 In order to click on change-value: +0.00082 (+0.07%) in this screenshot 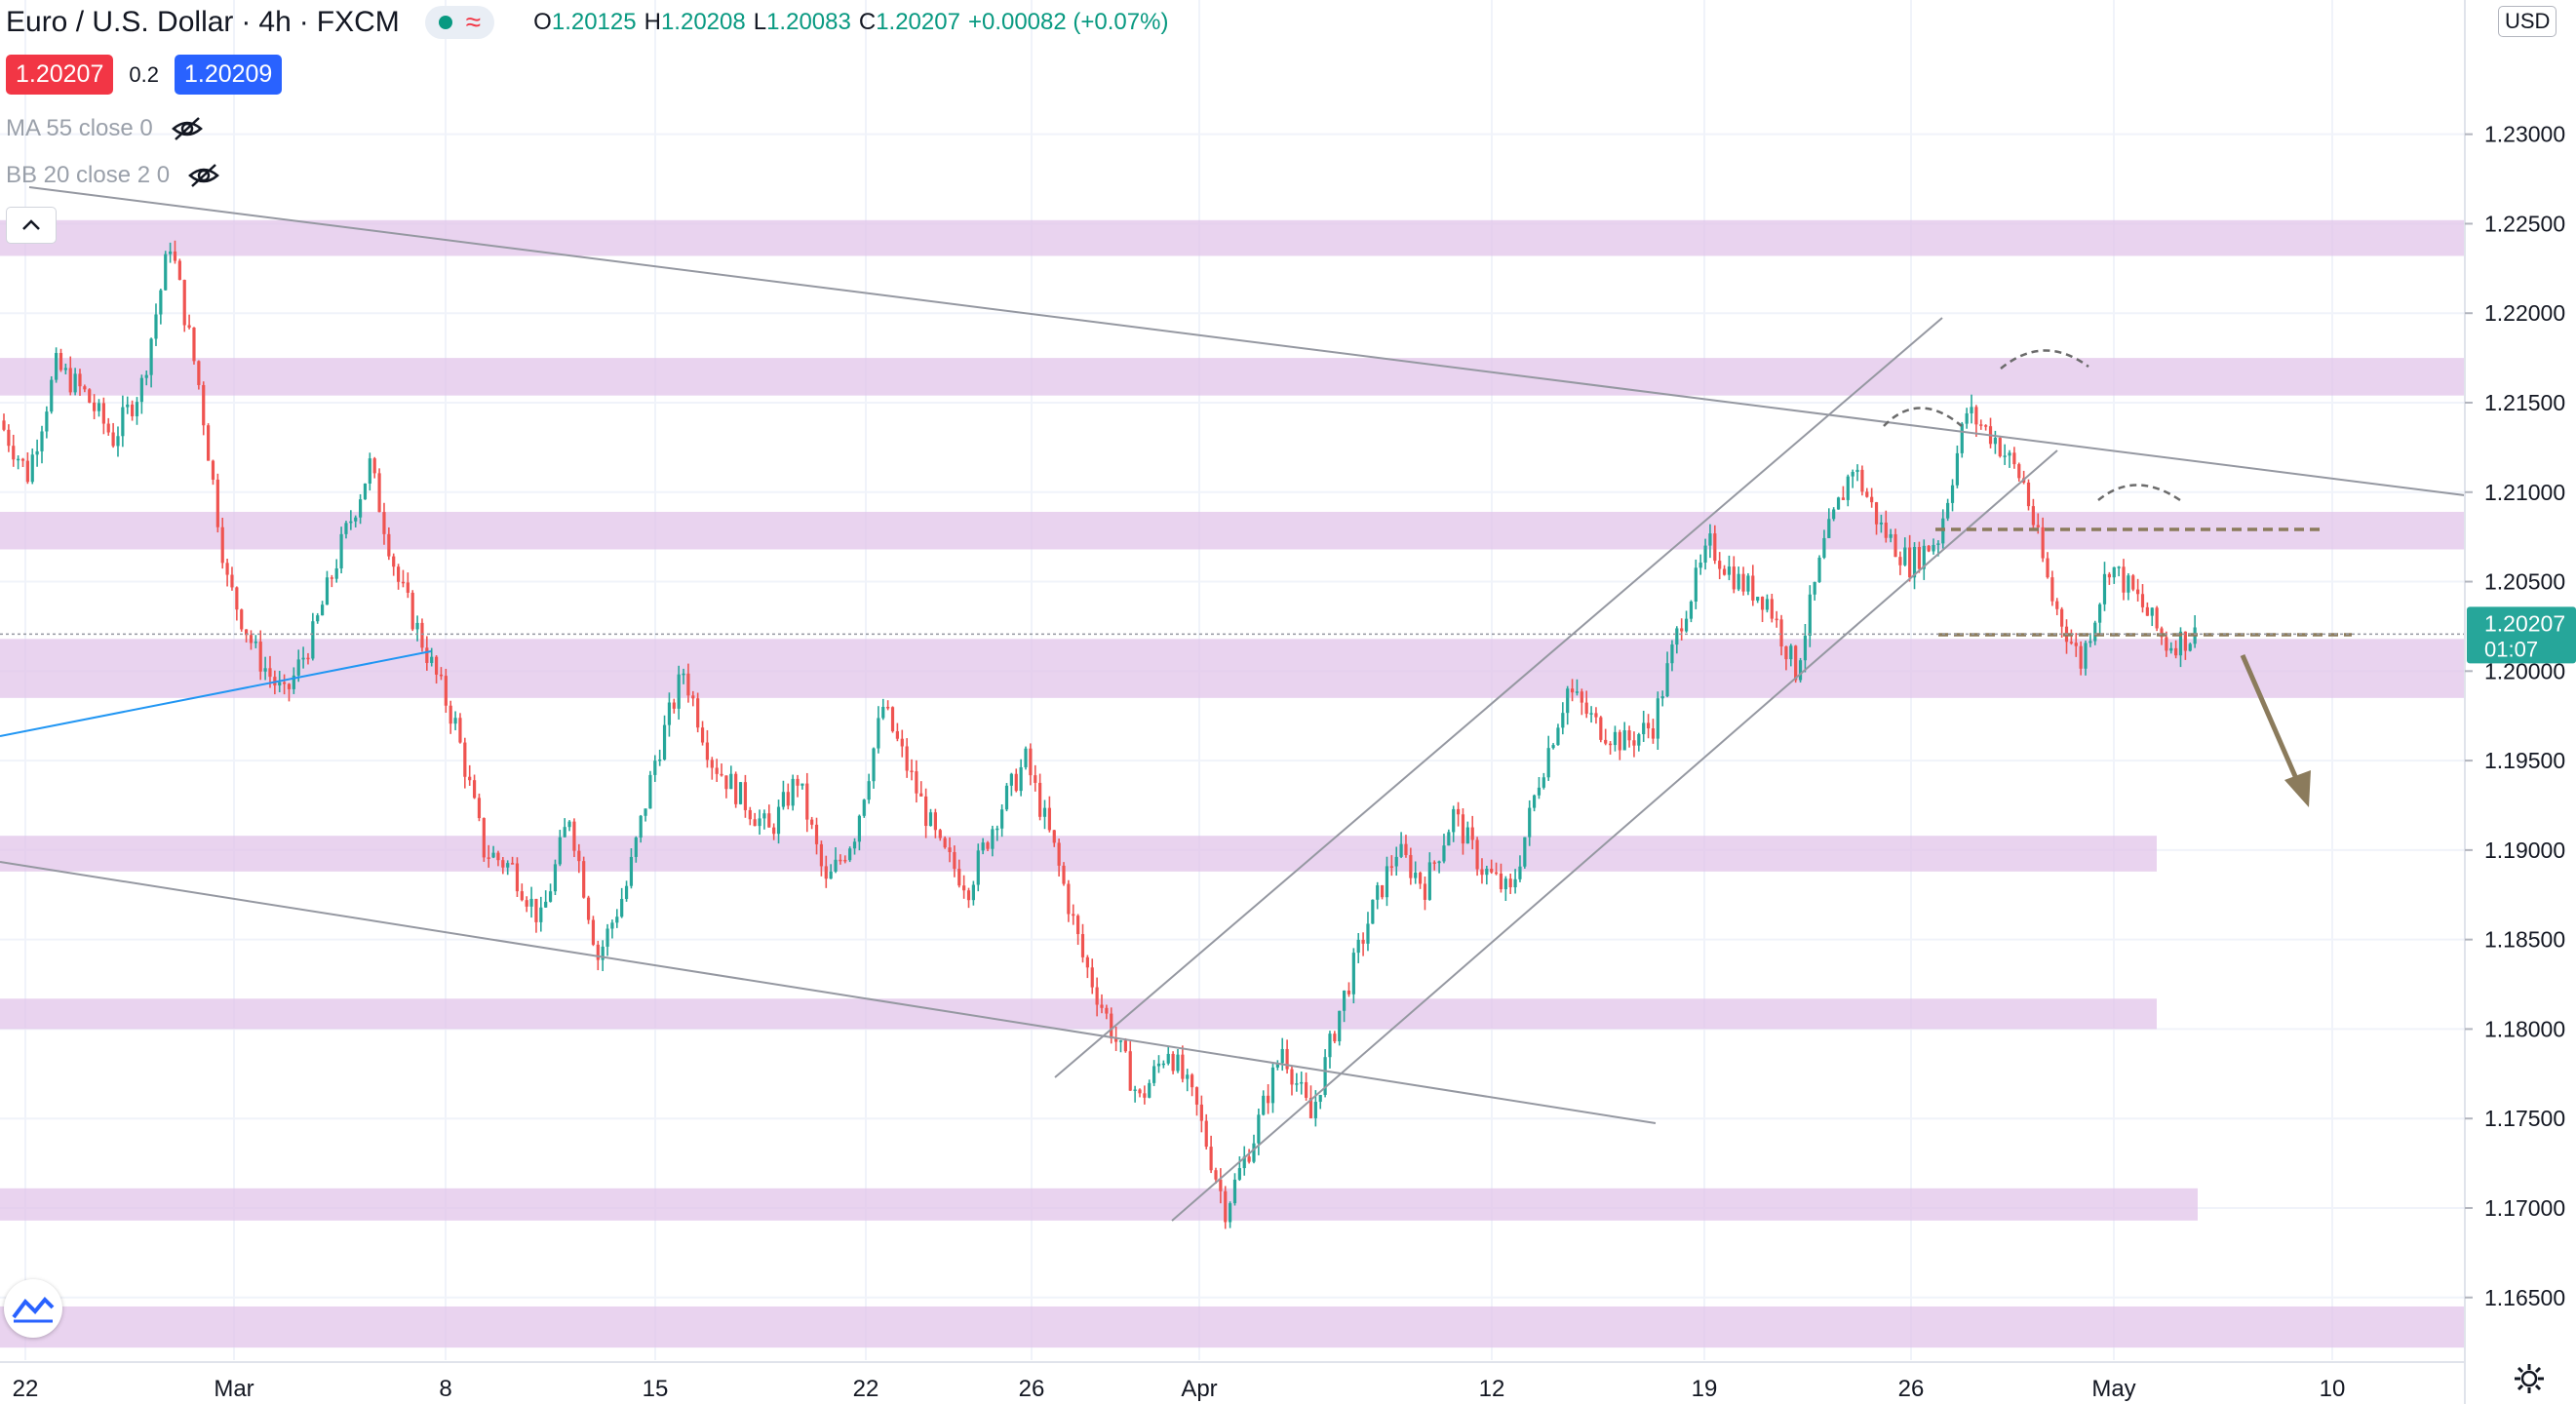, I will do `click(1068, 22)`.